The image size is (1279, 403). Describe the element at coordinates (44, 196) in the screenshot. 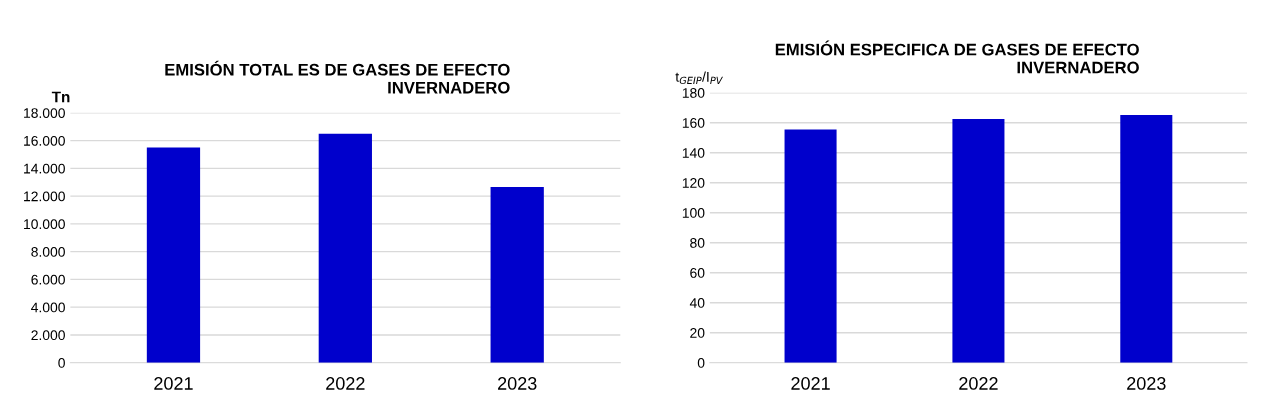

I see `y-tick-label: 12.000` at that location.